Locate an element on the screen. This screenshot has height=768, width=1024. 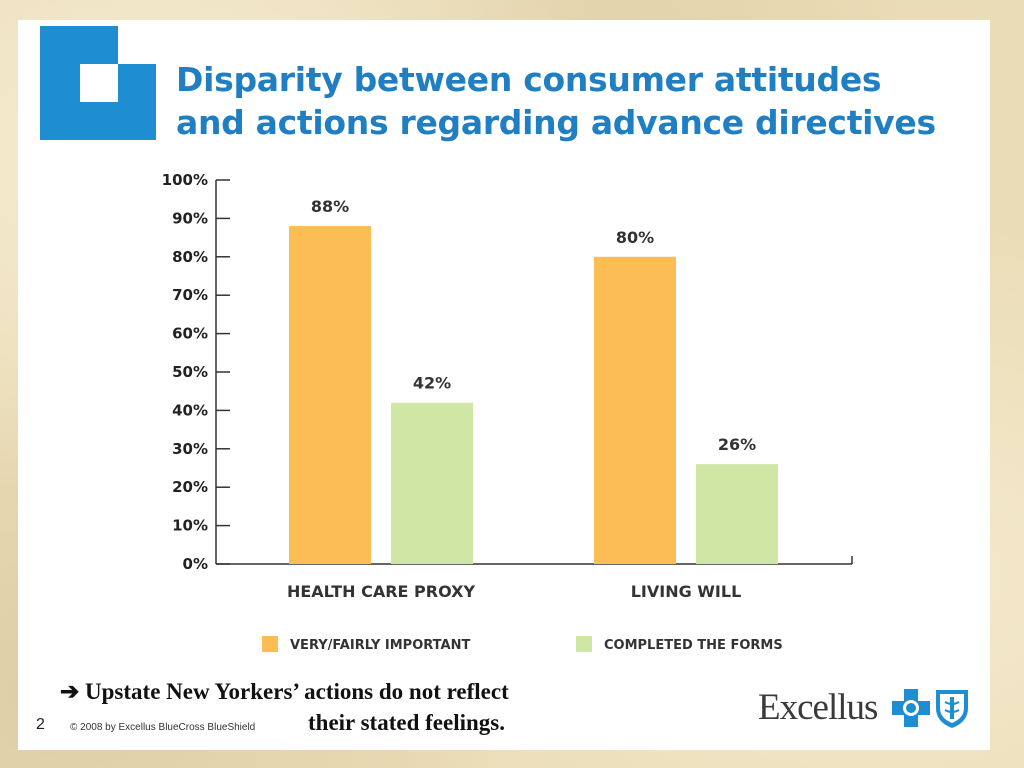
logo-square-small is located at coordinates (60, 121).